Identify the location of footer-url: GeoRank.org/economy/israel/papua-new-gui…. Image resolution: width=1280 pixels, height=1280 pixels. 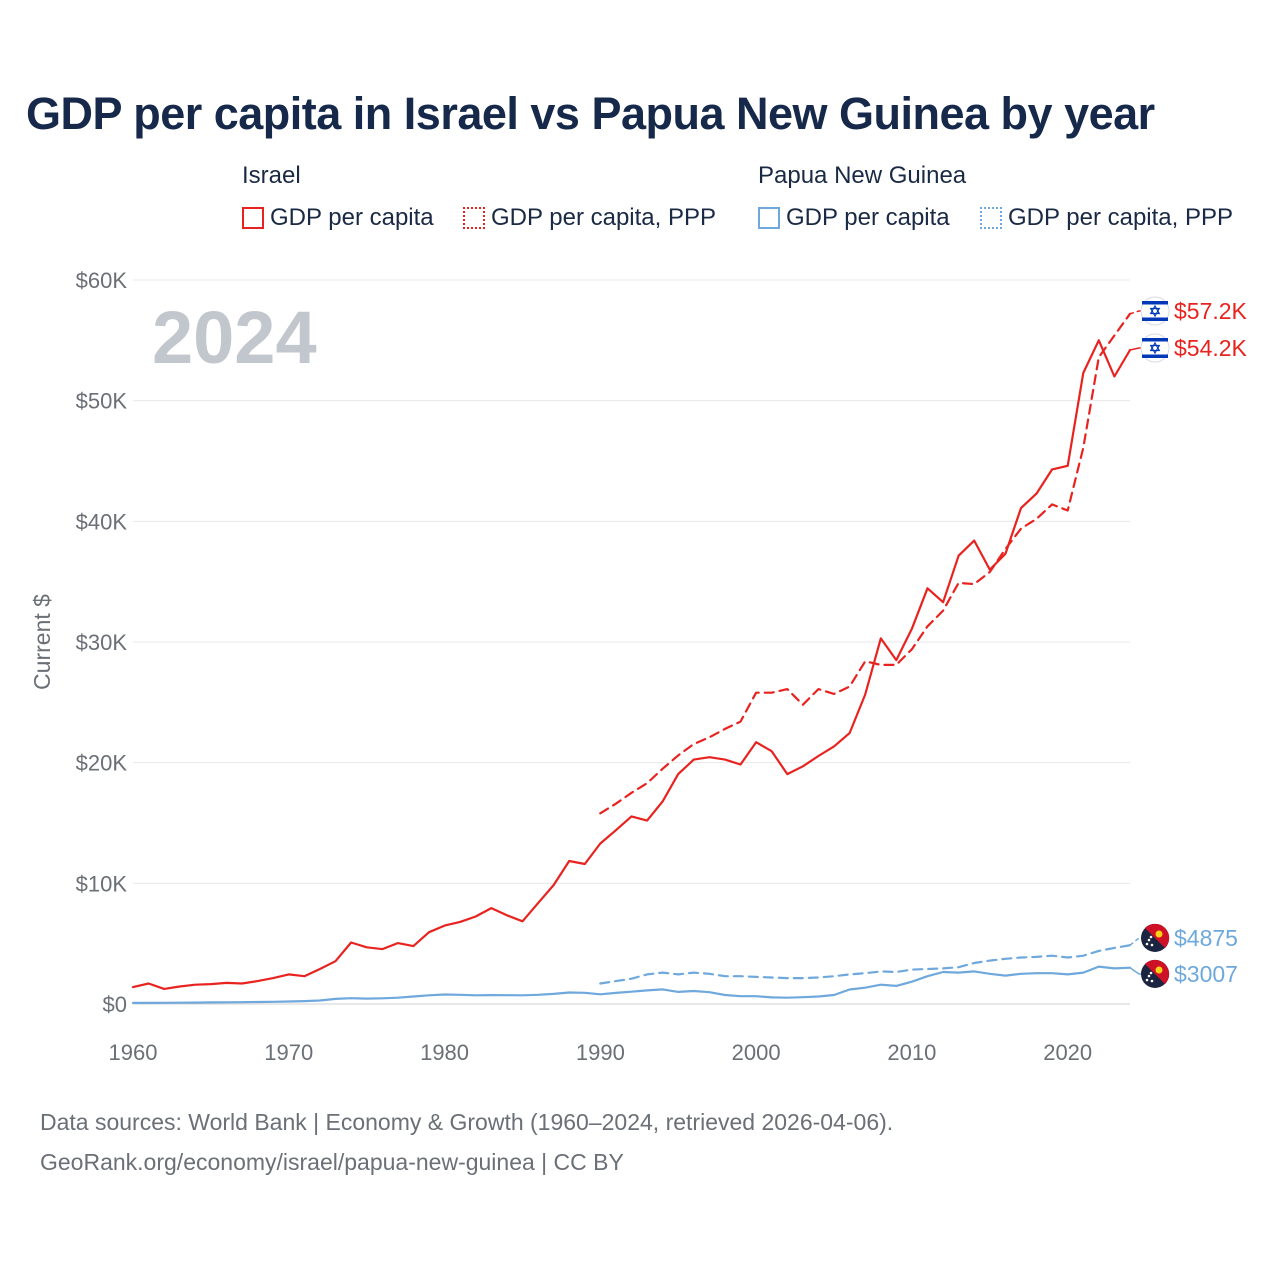
(332, 1162).